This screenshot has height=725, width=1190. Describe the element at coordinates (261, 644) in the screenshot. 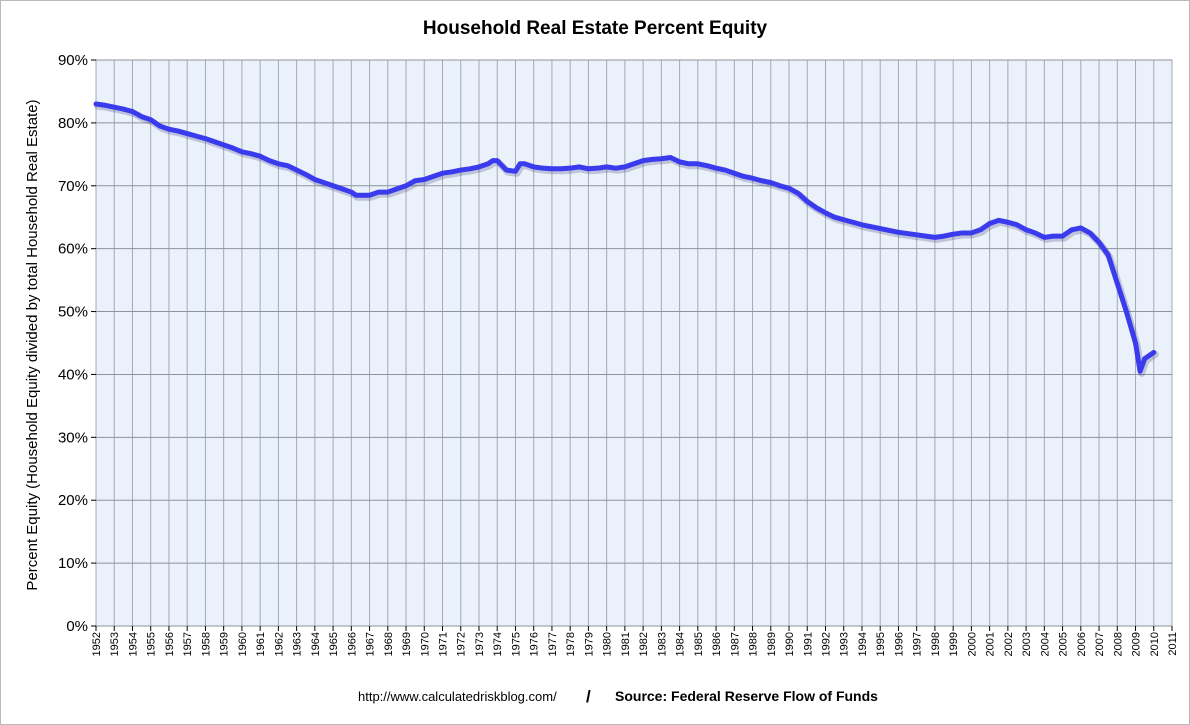

I see `x-tick-label: 1961` at that location.